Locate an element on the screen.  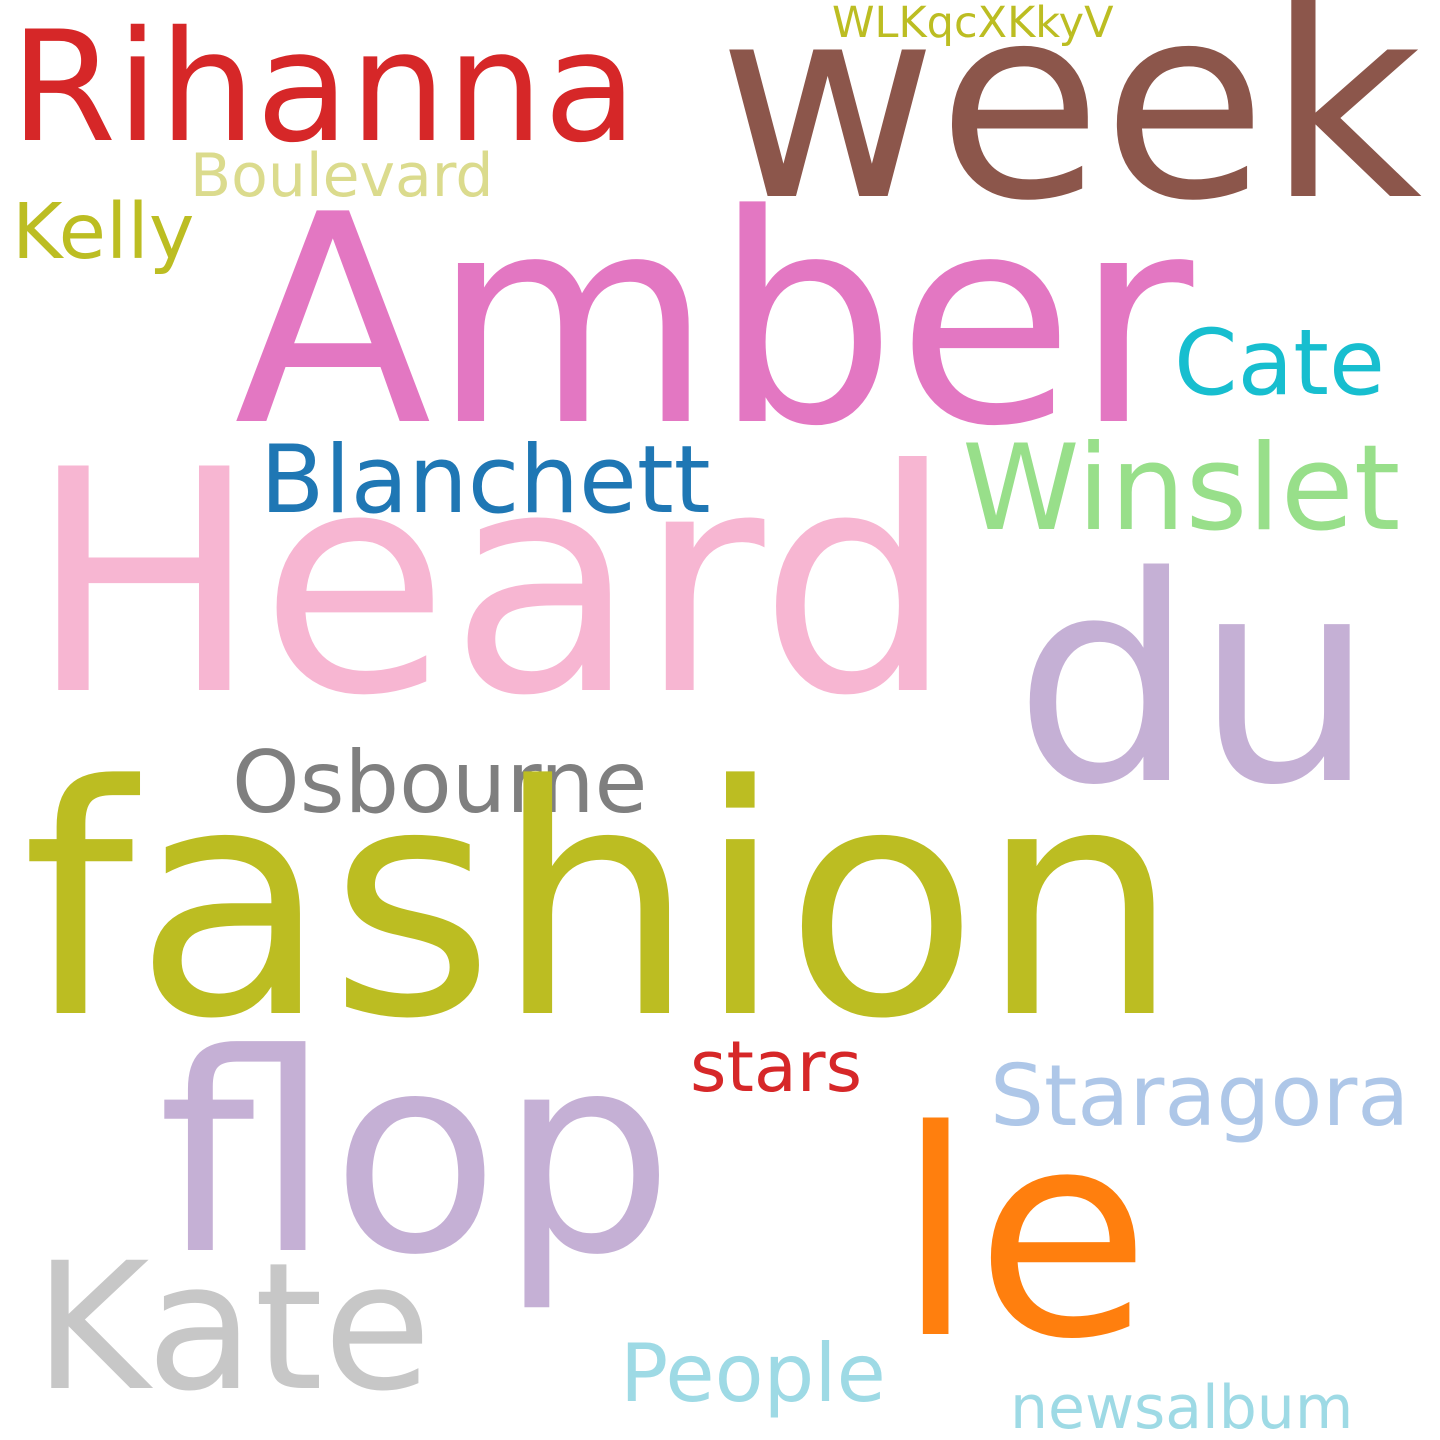
word-wlkqcxkkyv: WLKqcXKkyV is located at coordinates (973, 24).